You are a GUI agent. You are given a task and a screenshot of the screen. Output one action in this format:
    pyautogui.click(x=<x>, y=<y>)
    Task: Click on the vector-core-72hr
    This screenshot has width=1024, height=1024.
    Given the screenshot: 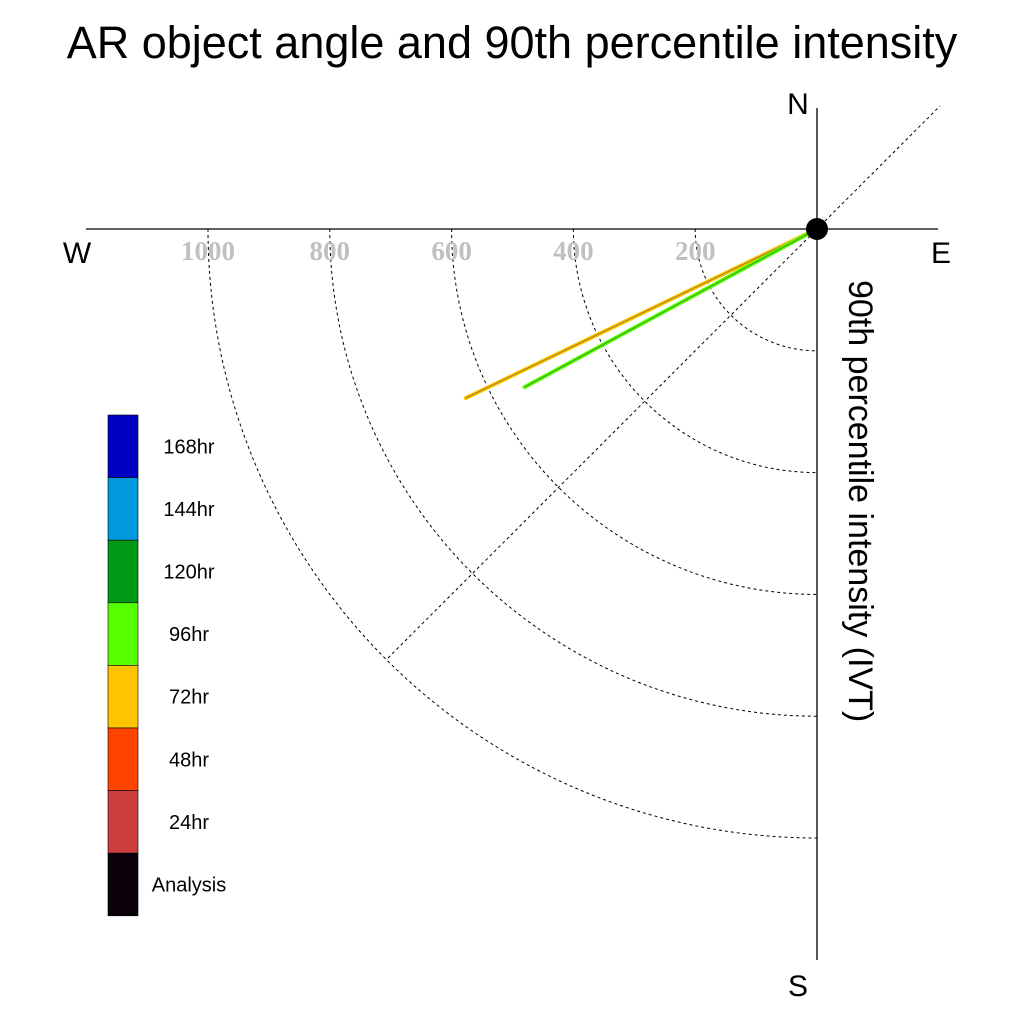 What is the action you would take?
    pyautogui.click(x=641, y=313)
    